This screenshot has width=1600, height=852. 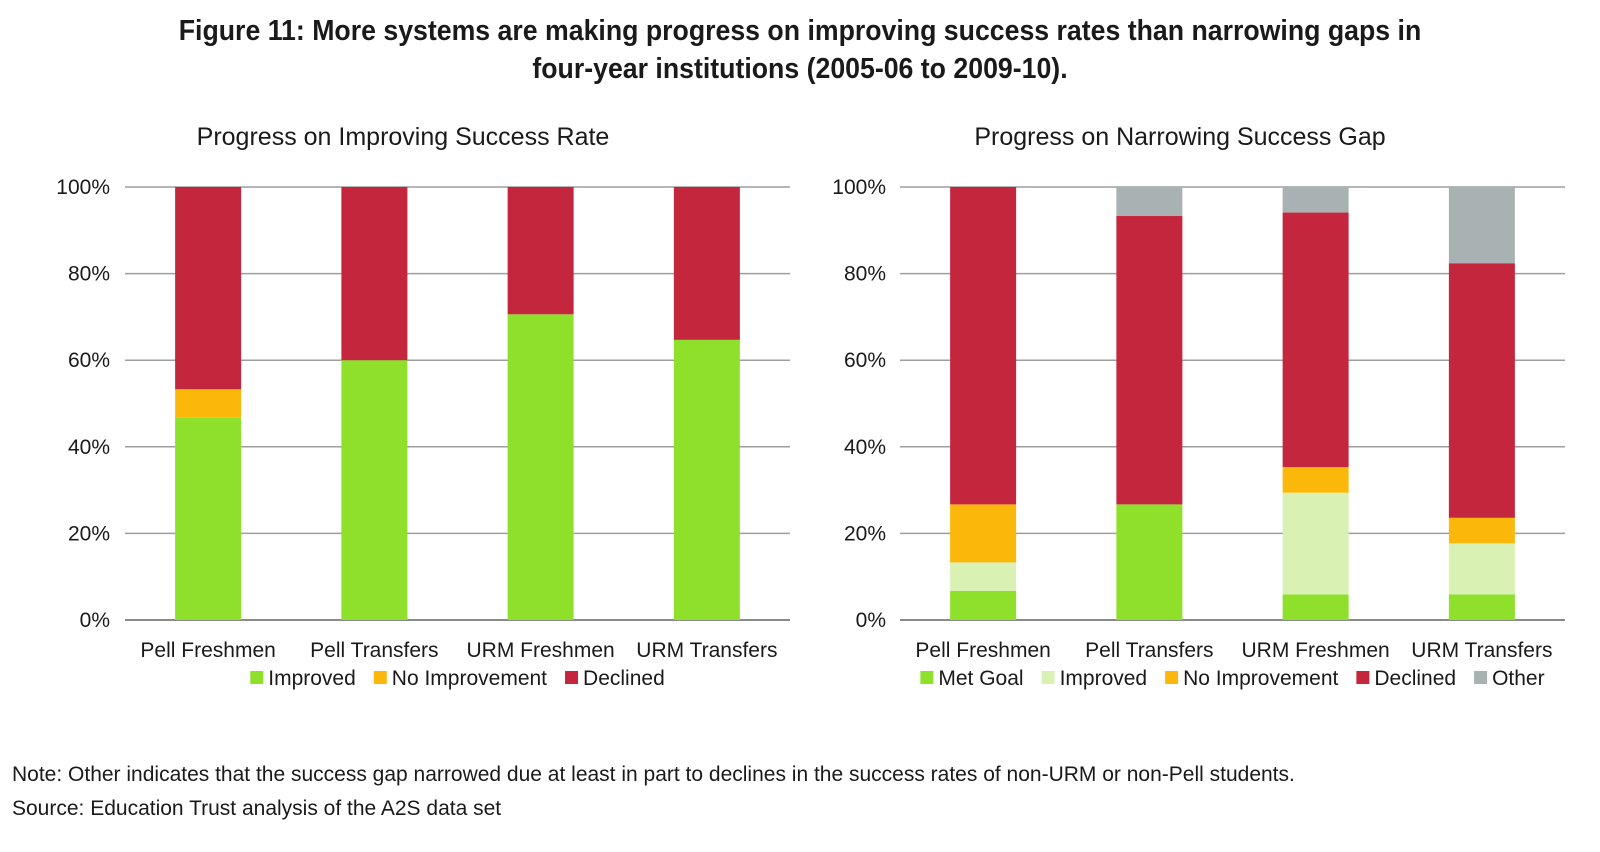 I want to click on gap-x-category-label: URM Freshmen, so click(x=1316, y=650).